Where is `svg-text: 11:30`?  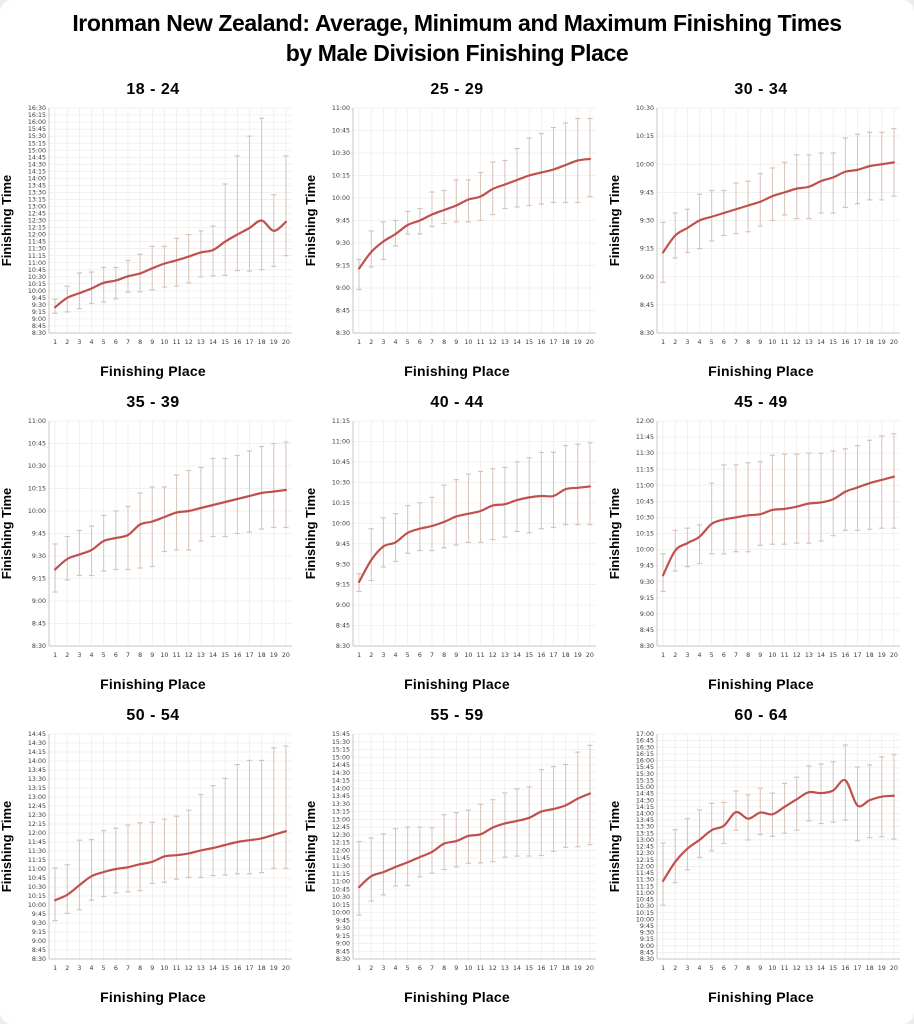
svg-text: 11:30 is located at coordinates (341, 866).